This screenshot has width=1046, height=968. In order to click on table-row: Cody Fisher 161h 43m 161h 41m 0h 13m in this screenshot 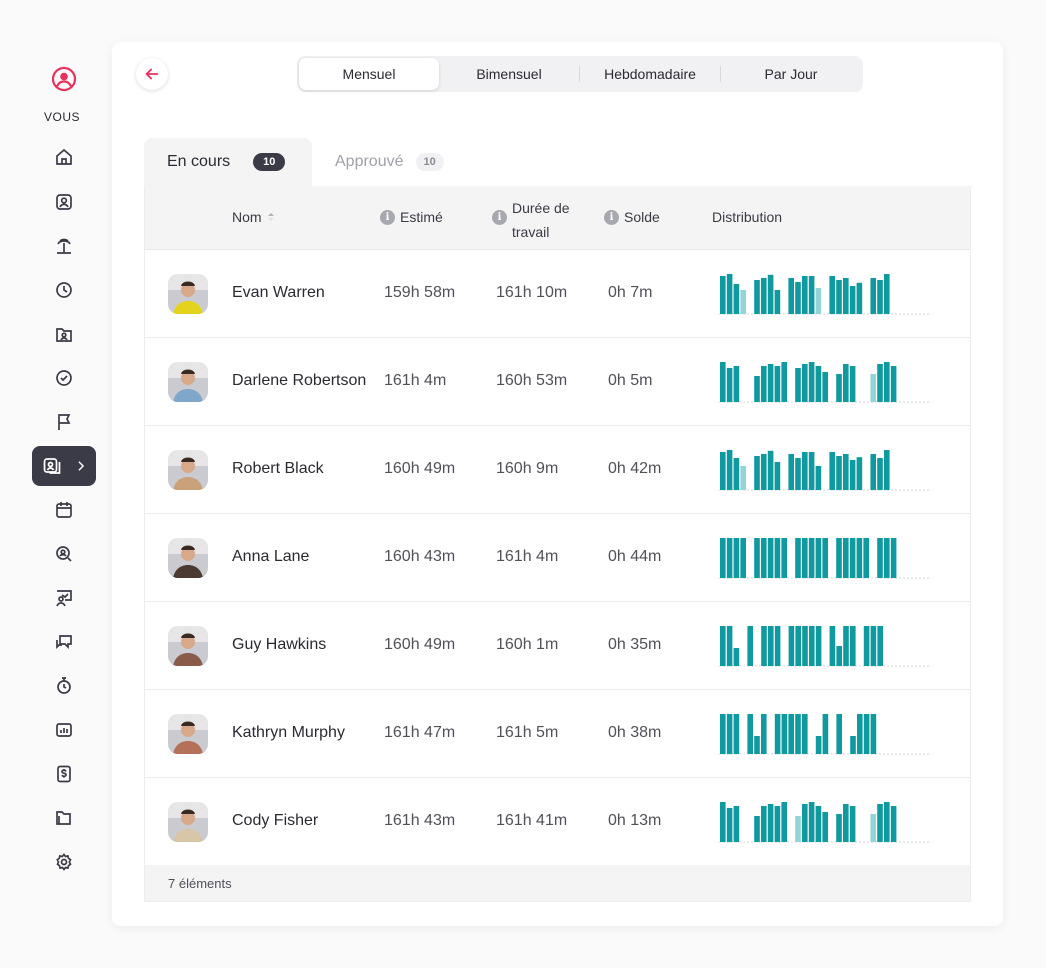, I will do `click(557, 822)`.